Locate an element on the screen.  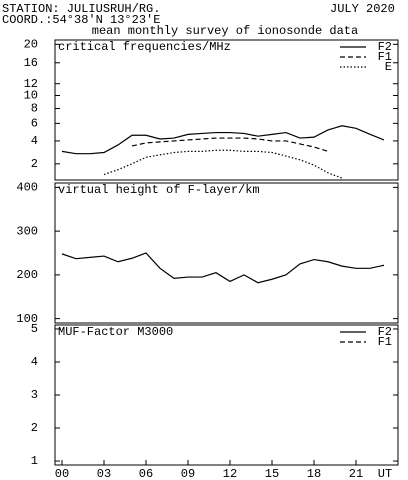
x-tick-label: 15 is located at coordinates (272, 473).